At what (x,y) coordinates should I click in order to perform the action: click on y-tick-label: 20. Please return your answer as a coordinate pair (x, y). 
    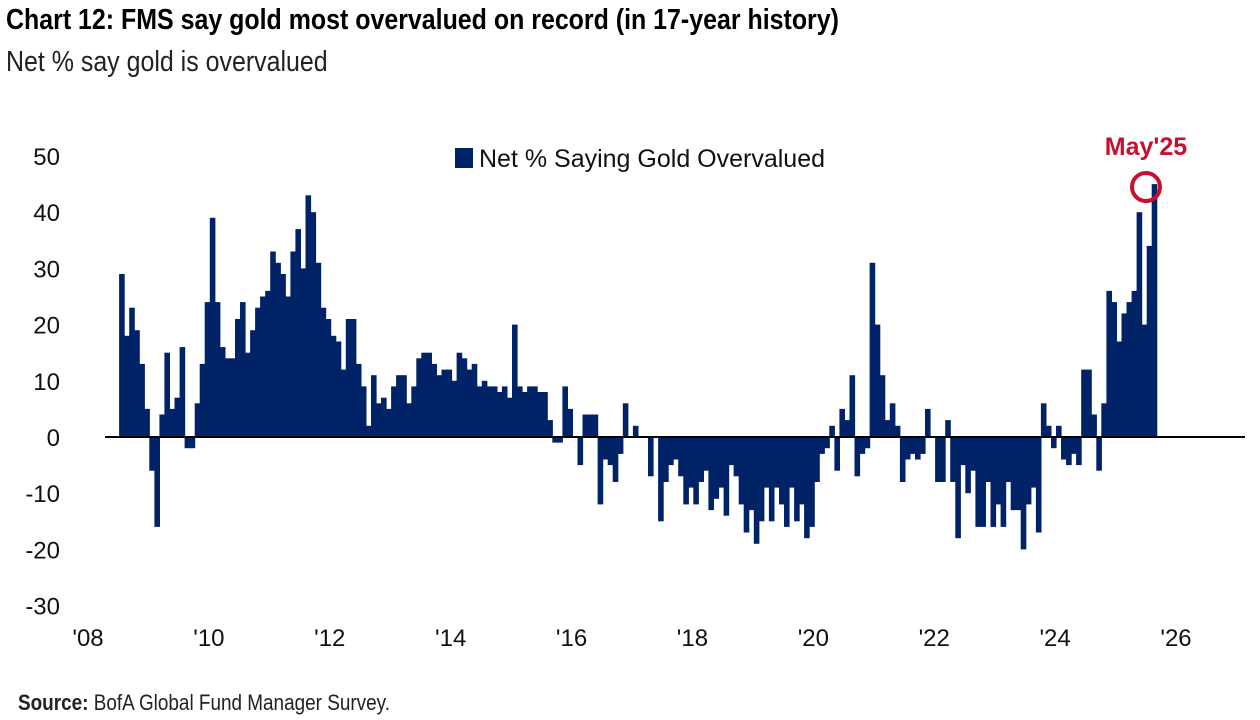
    Looking at the image, I should click on (46, 326).